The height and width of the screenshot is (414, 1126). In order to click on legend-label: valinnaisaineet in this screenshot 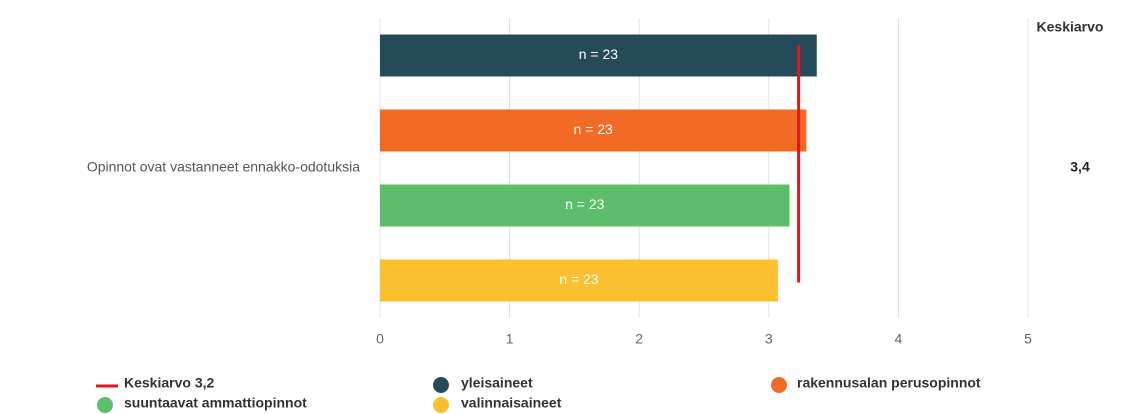, I will do `click(511, 403)`.